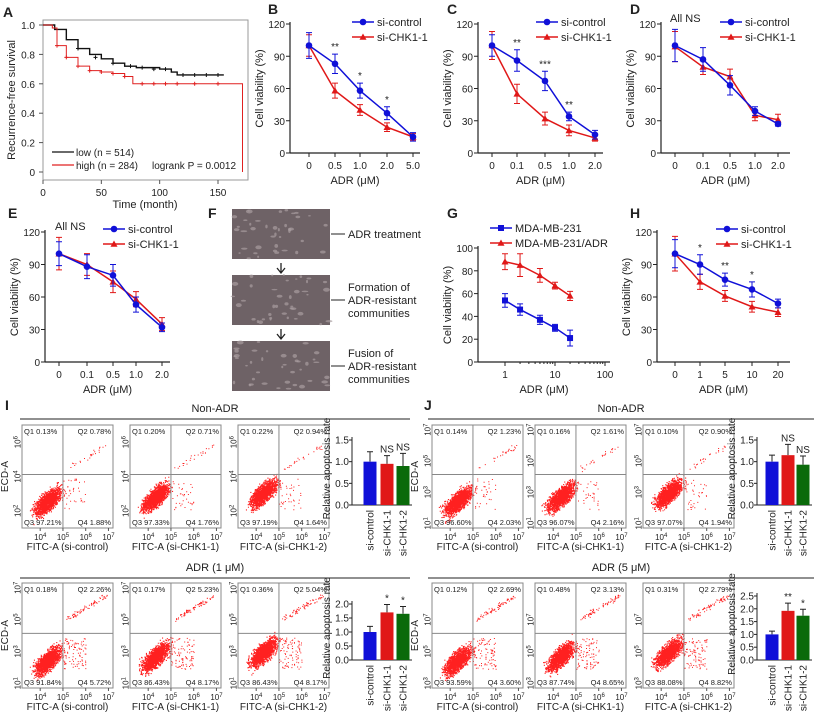  What do you see at coordinates (586, 38) in the screenshot?
I see `legend-label: si-CHK1-1` at bounding box center [586, 38].